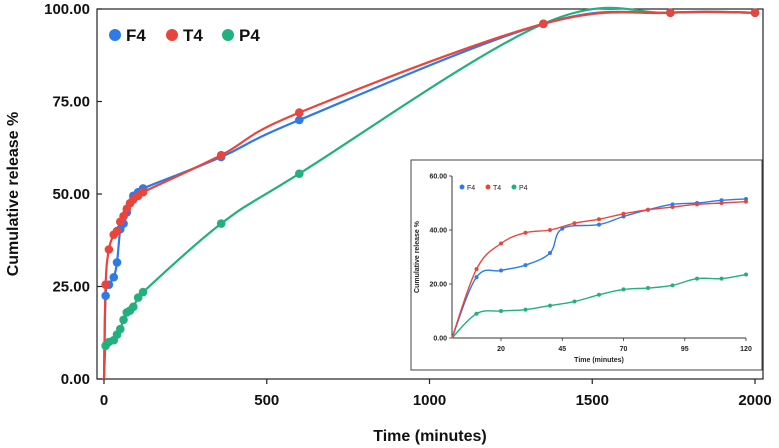  Describe the element at coordinates (430, 436) in the screenshot. I see `main-x-axis-label: Time (minutes)` at that location.